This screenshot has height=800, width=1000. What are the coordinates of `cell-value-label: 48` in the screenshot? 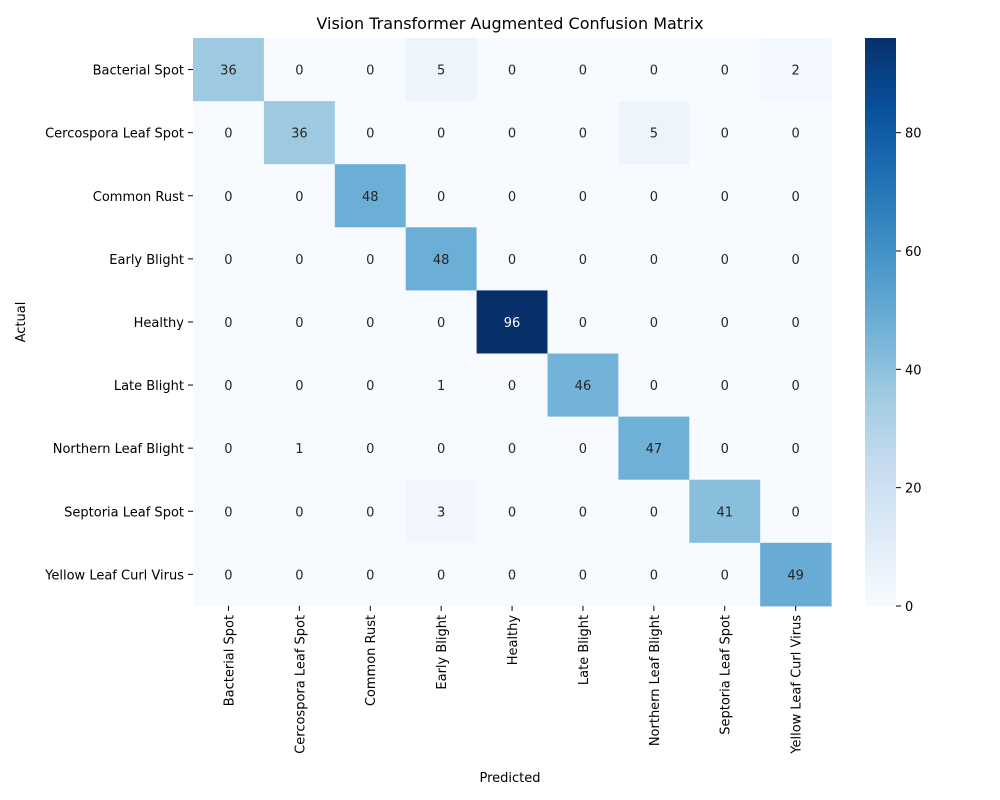 It's located at (370, 197).